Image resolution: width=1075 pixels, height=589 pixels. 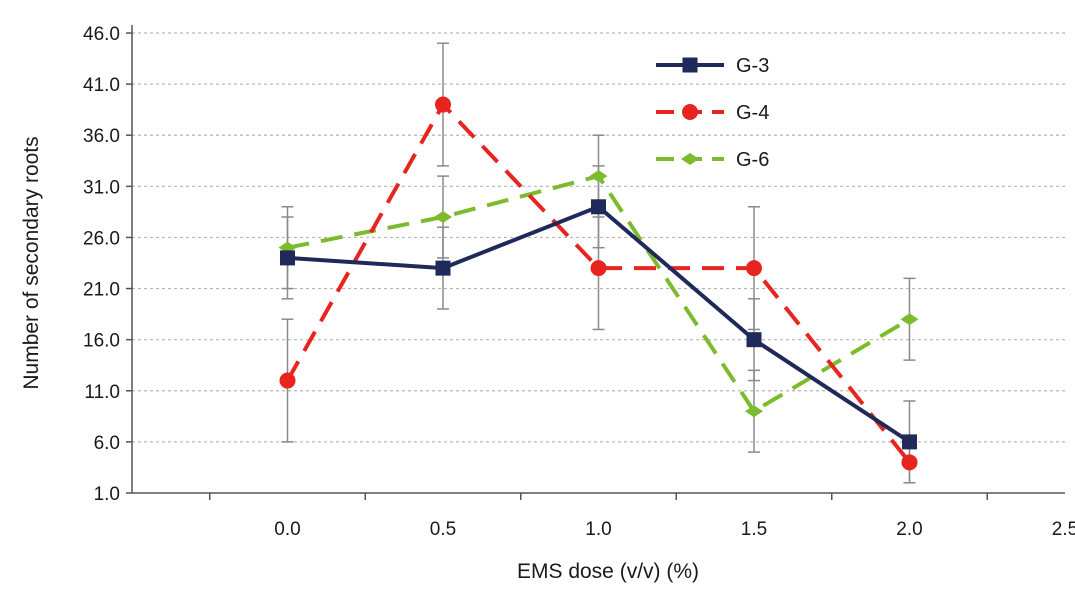 What do you see at coordinates (101, 341) in the screenshot?
I see `y-tick-label: 16.0` at bounding box center [101, 341].